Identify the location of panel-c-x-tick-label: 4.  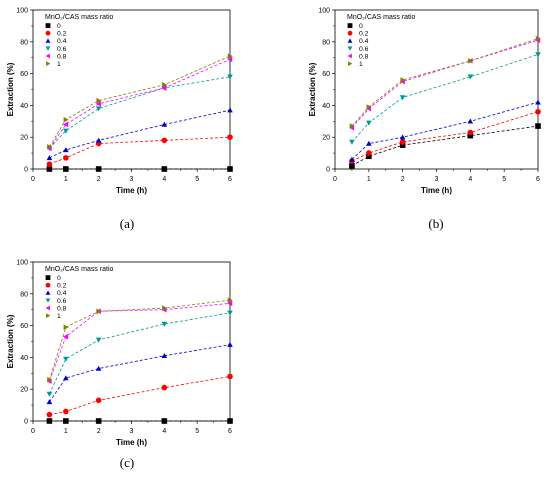
(164, 431).